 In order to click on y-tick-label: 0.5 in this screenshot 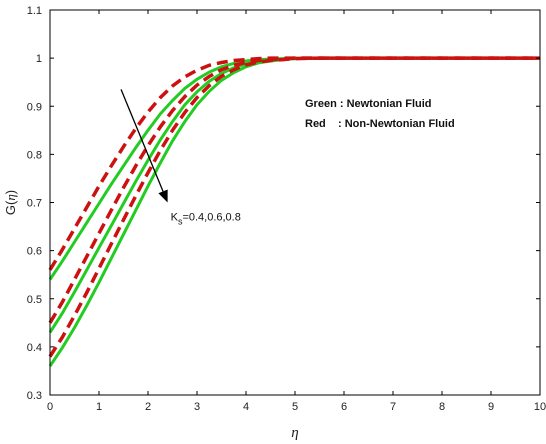, I will do `click(34, 300)`.